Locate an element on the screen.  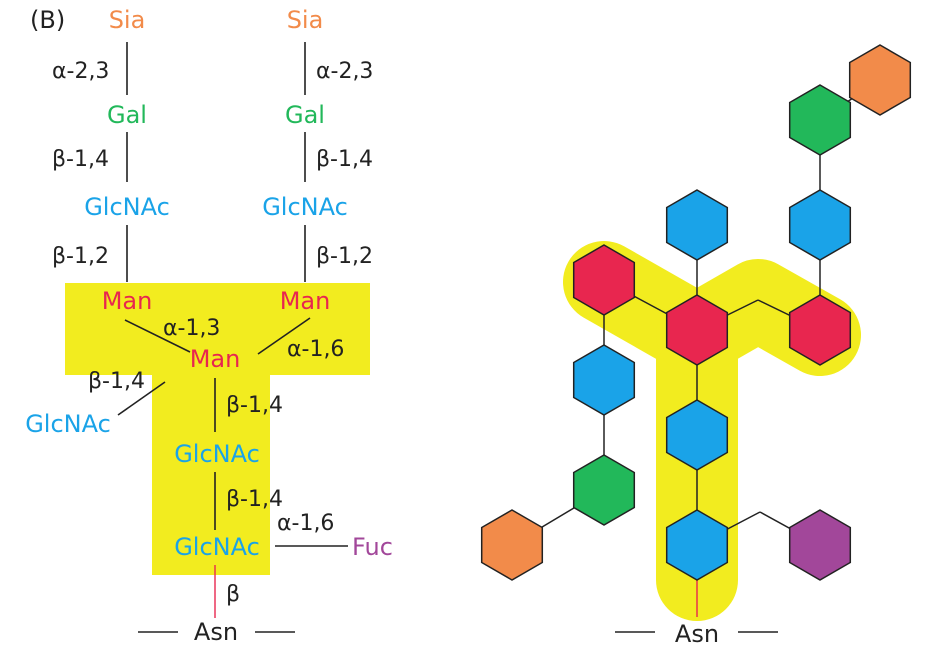
link-bisect: β-1,4 is located at coordinates (116, 381).